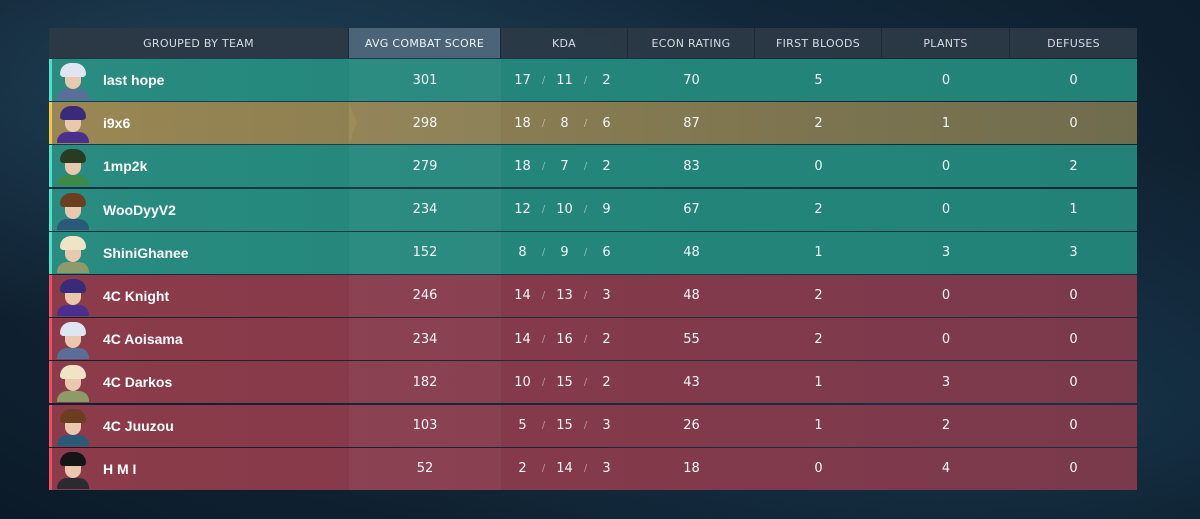 This screenshot has height=519, width=1200. I want to click on defuses-value: 2, so click(1073, 166).